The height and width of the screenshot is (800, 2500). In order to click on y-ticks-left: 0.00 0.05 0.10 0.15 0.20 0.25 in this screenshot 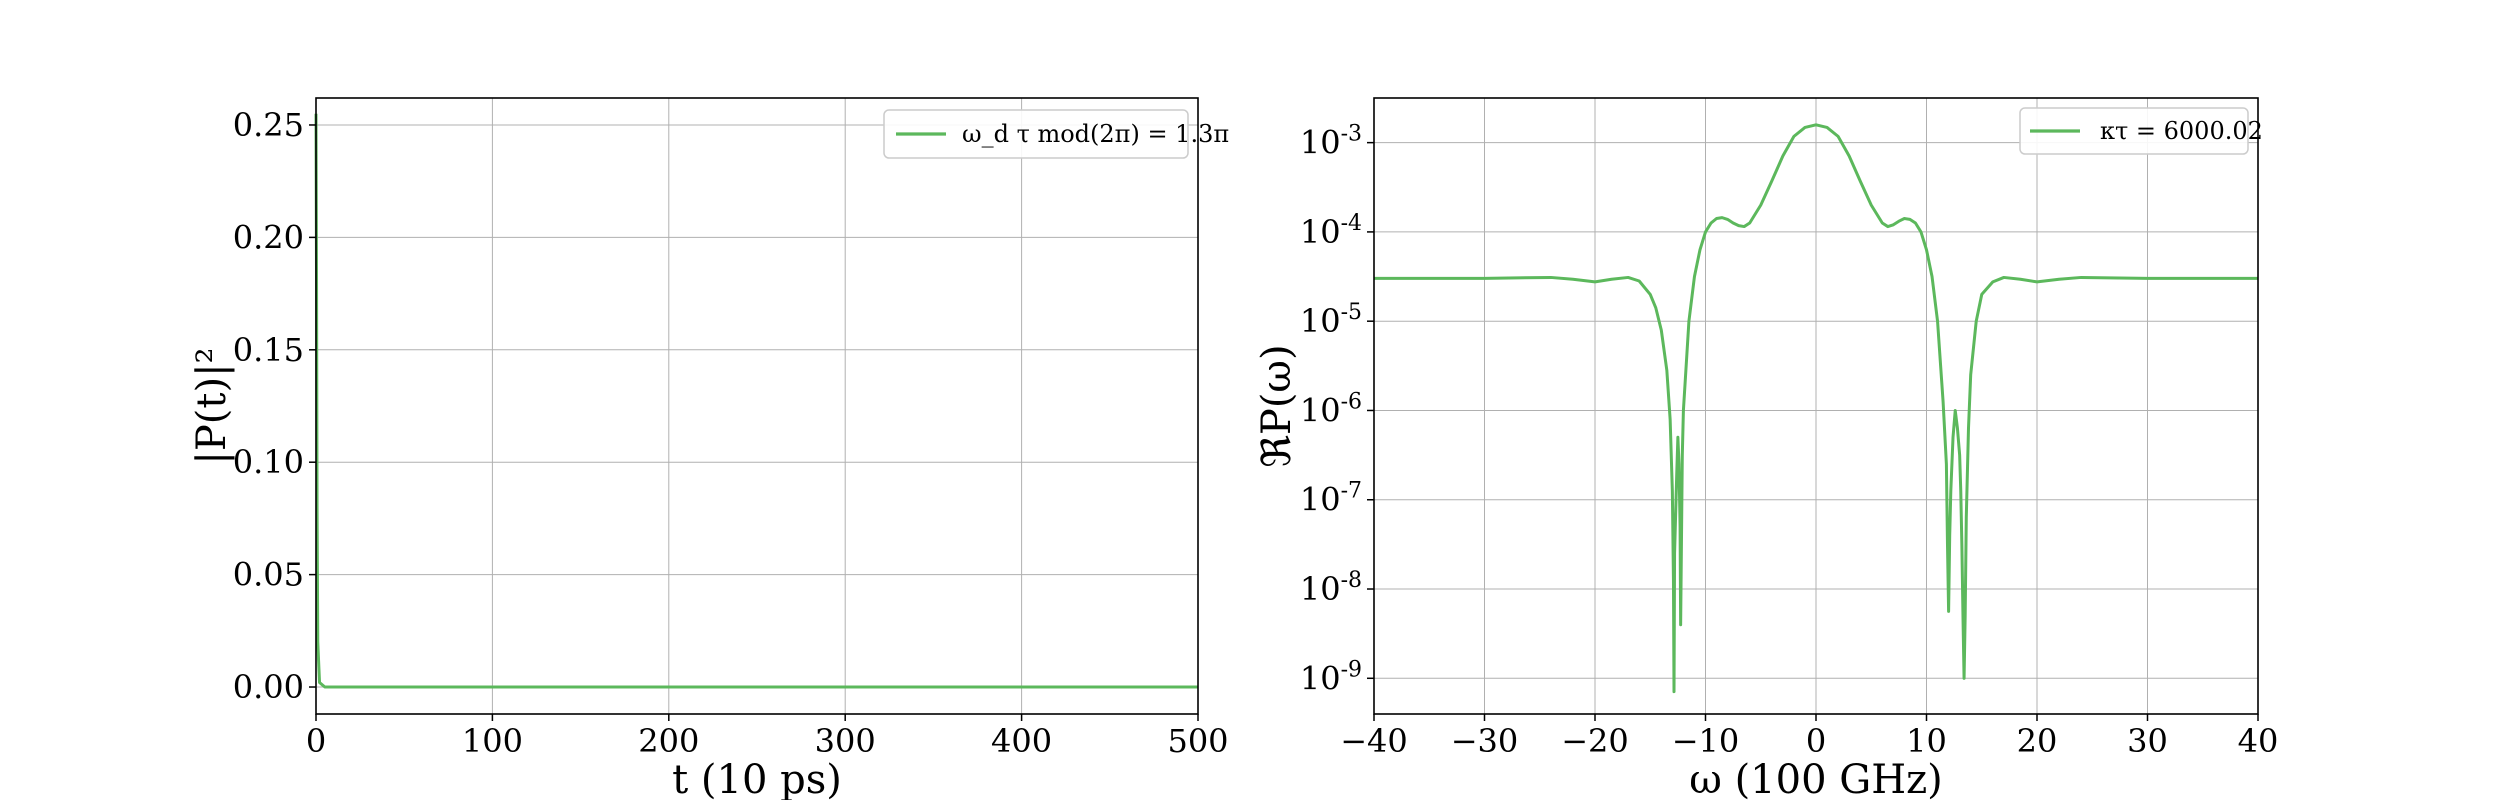, I will do `click(274, 406)`.